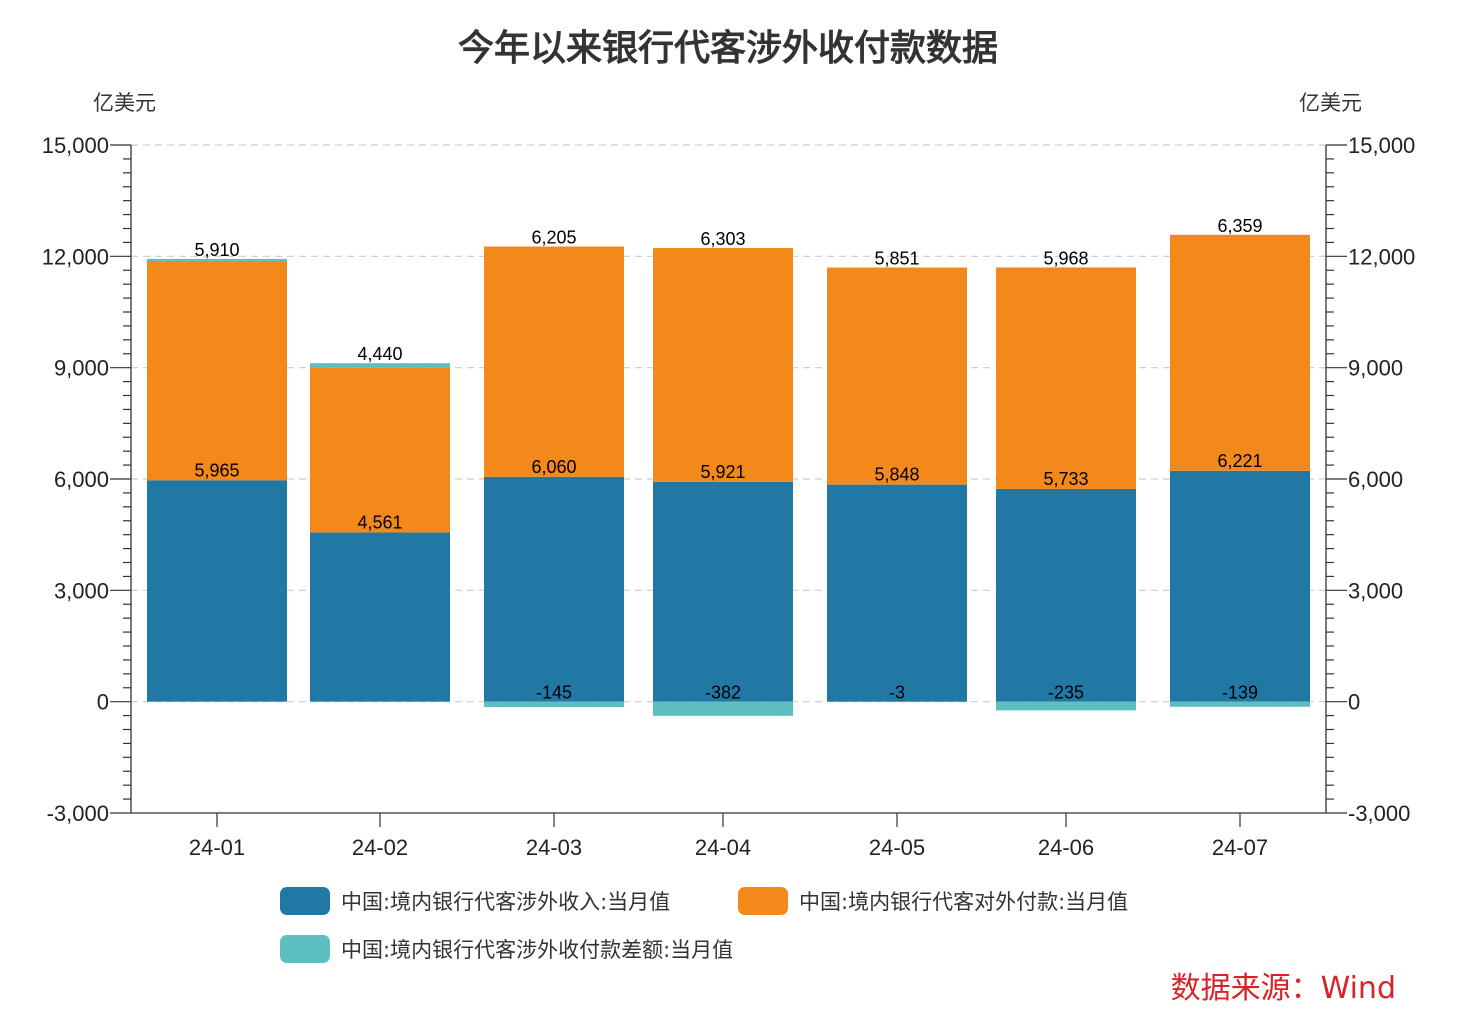 The height and width of the screenshot is (1031, 1457). I want to click on y-tick-label-left: -3,000, so click(78, 813).